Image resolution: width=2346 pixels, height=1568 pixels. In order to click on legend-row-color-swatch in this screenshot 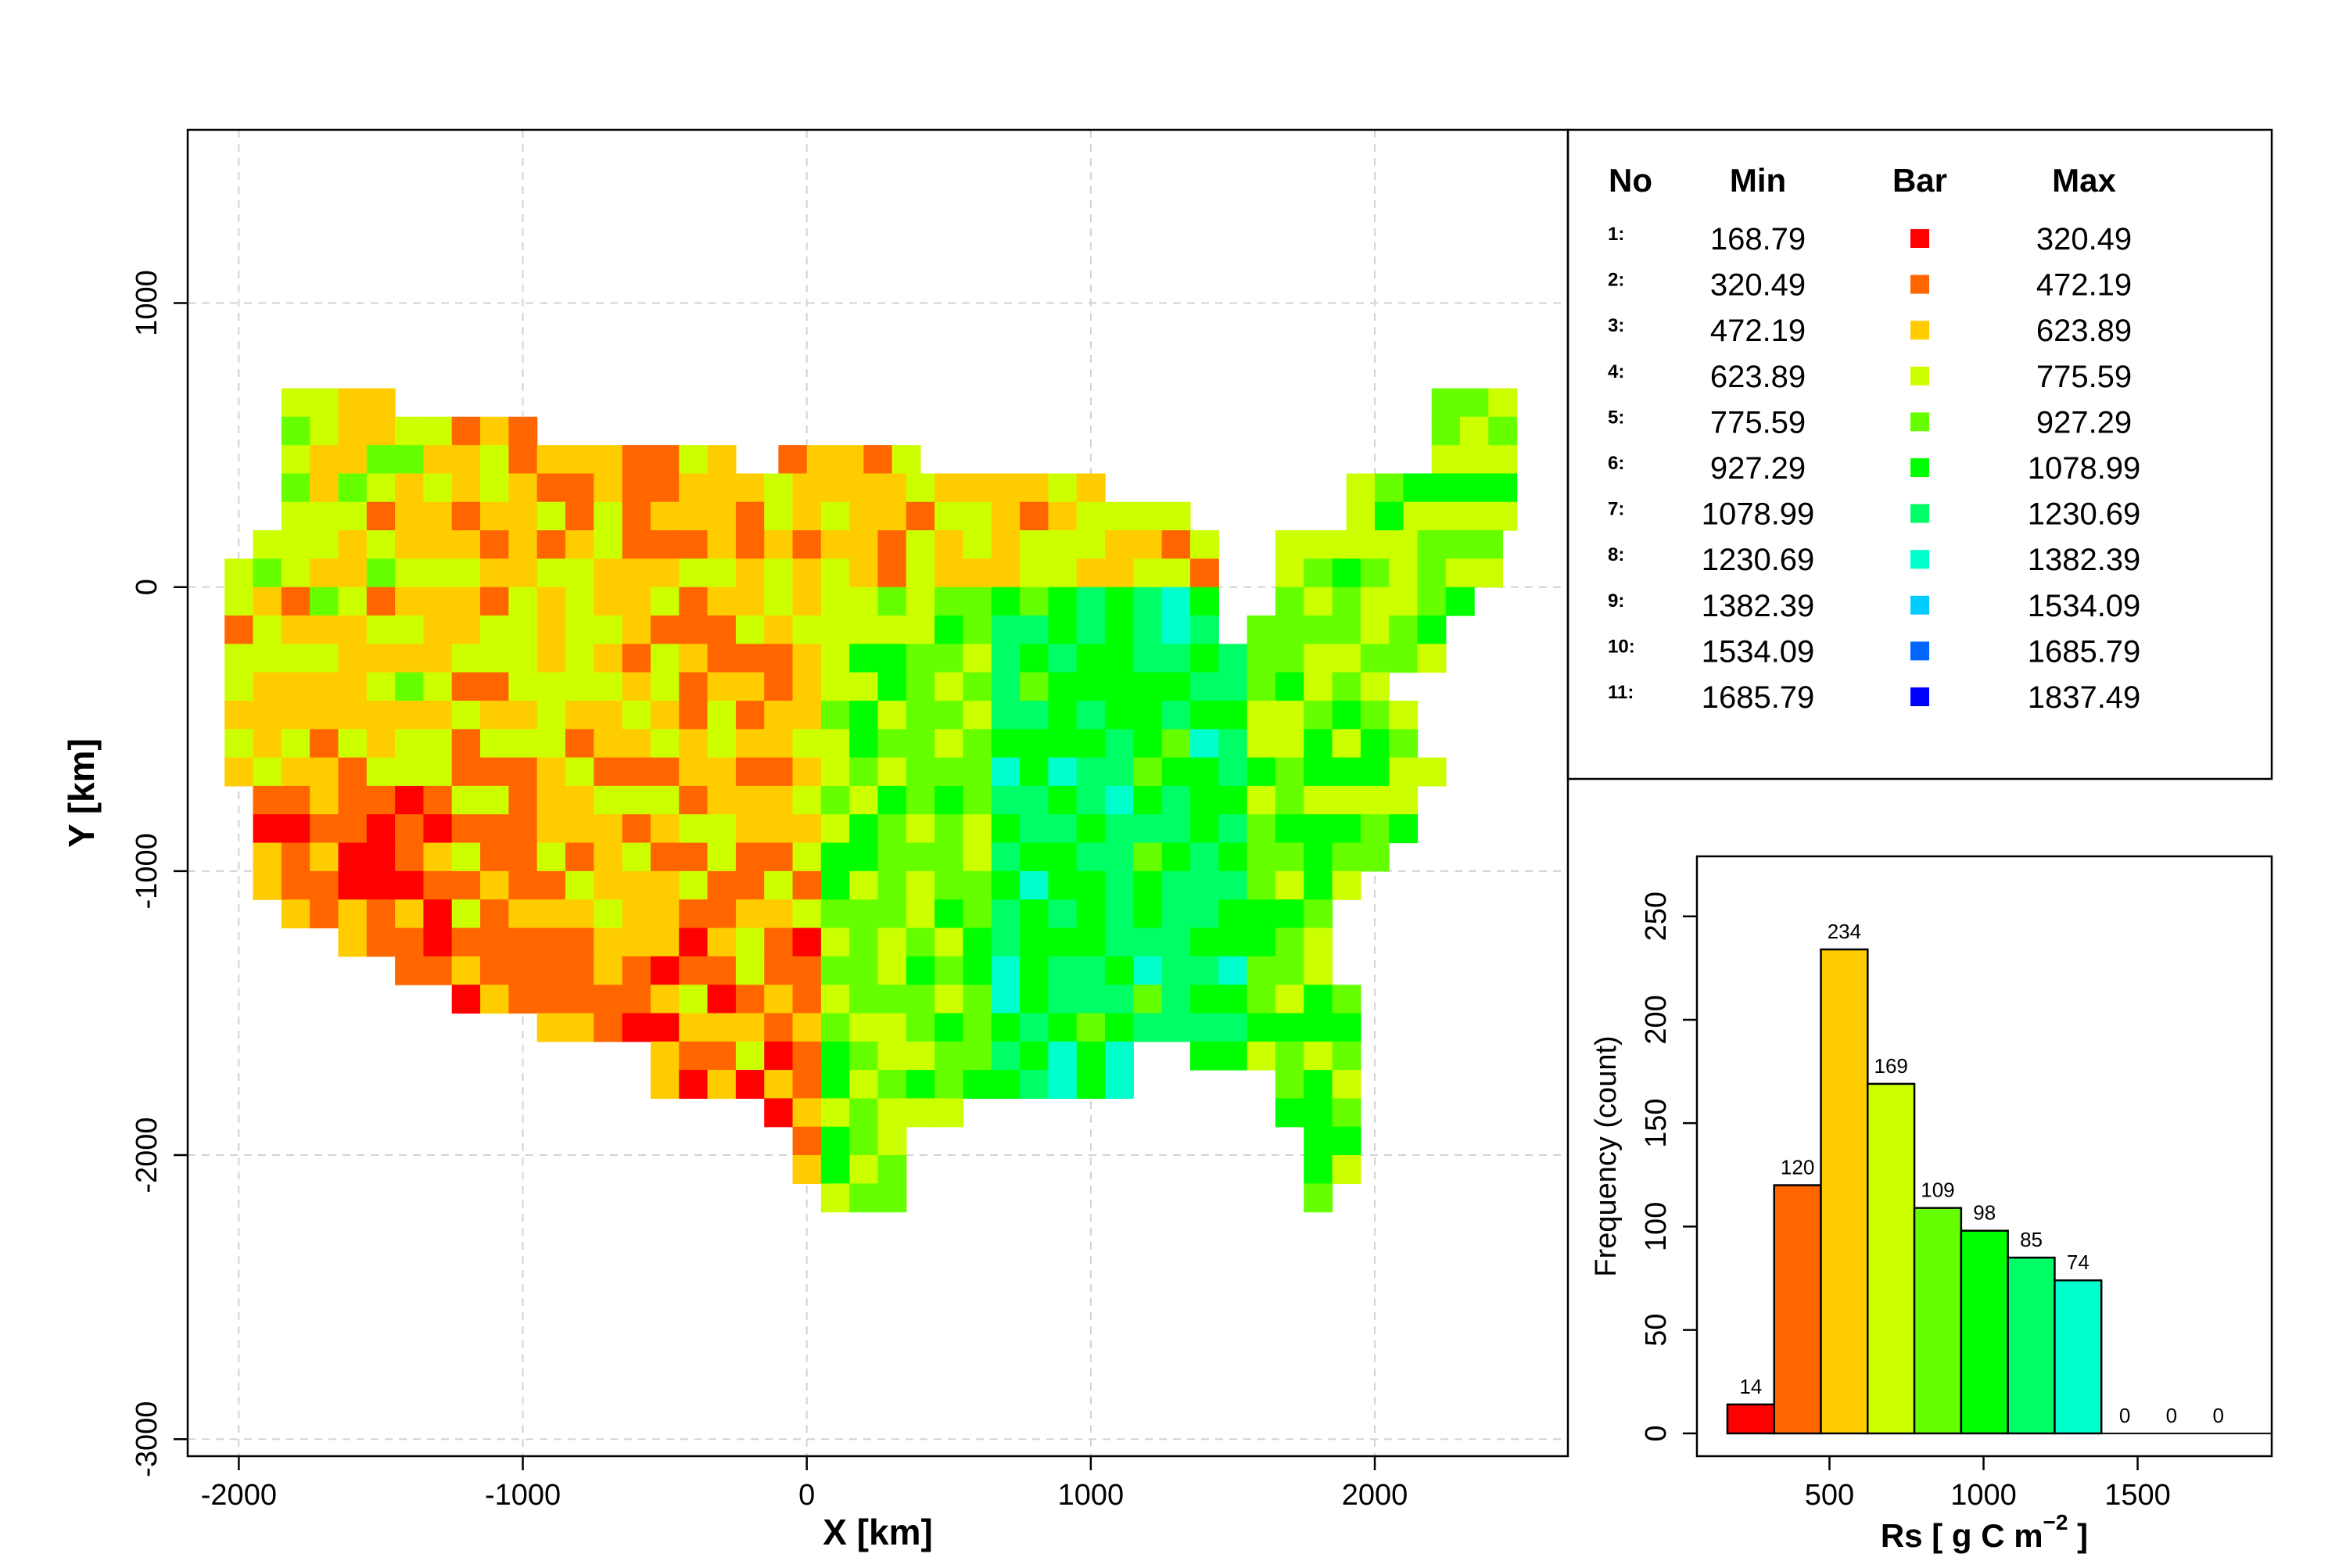, I will do `click(1919, 467)`.